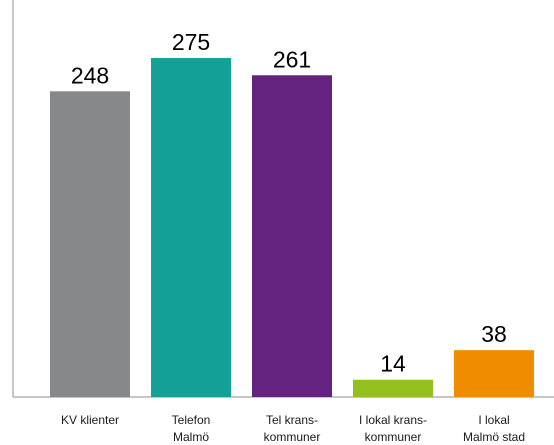 The height and width of the screenshot is (445, 554). What do you see at coordinates (292, 59) in the screenshot?
I see `value-label-2: 261` at bounding box center [292, 59].